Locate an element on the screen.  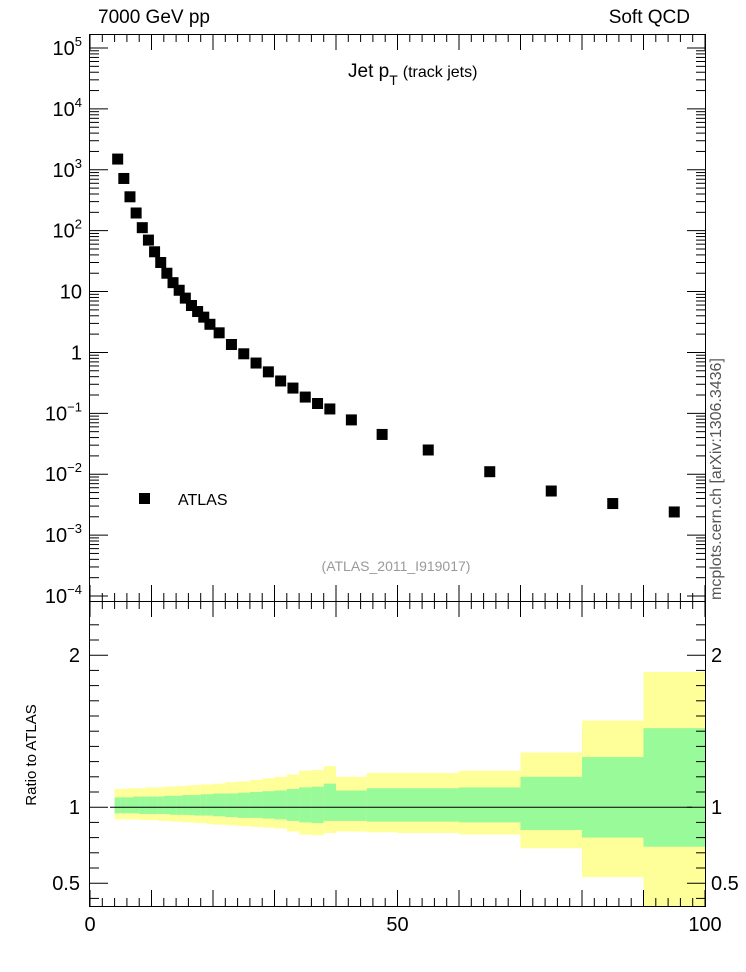
x-tick-label: 0 is located at coordinates (89, 925).